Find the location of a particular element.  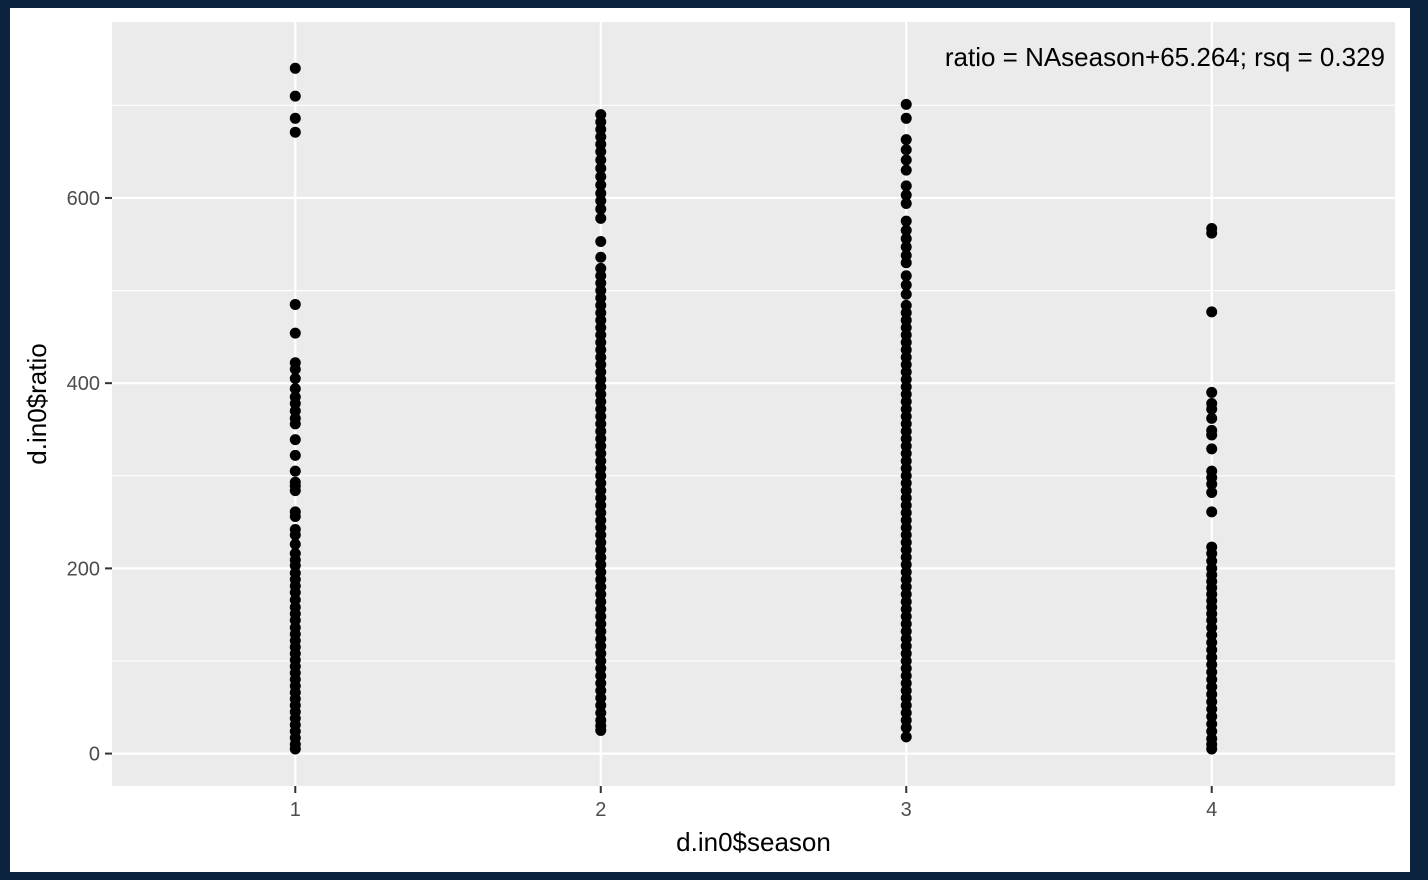

y-axis-title: d.in0$ratio is located at coordinates (37, 403).